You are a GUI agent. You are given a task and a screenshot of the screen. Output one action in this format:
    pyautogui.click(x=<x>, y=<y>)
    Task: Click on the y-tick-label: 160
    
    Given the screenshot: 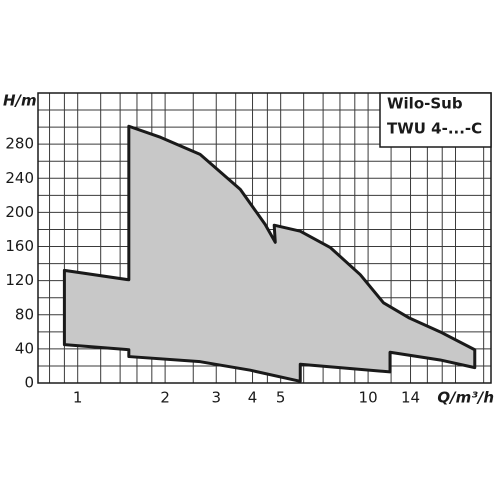 What is the action you would take?
    pyautogui.click(x=19, y=246)
    